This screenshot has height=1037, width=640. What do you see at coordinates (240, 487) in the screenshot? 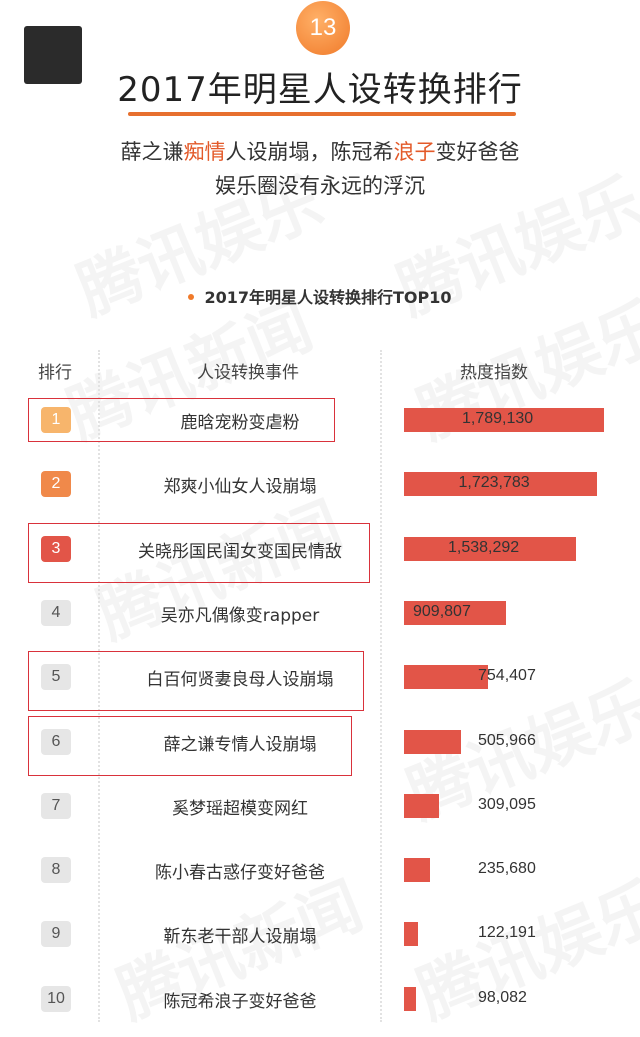
I see `event-label: 郑爽小仙女人设崩塌` at bounding box center [240, 487].